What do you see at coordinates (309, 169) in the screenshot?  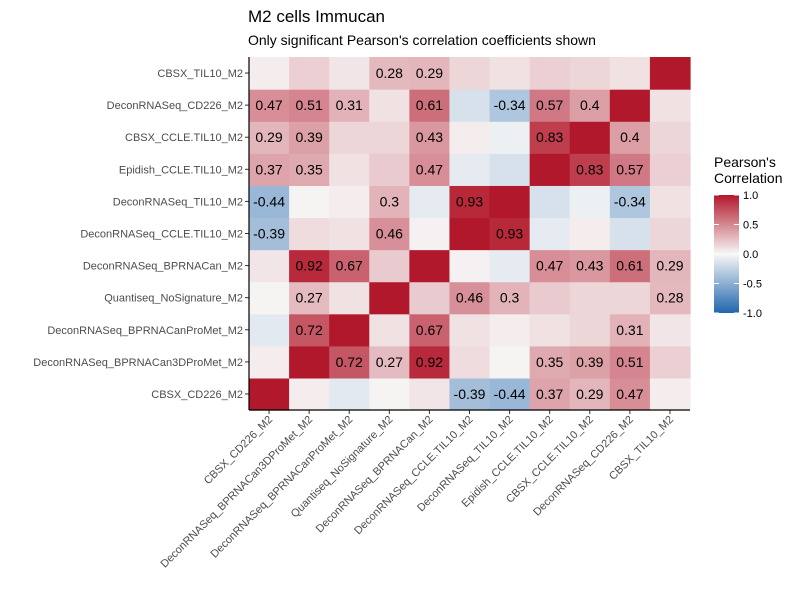 I see `cell-value-label: 0.35` at bounding box center [309, 169].